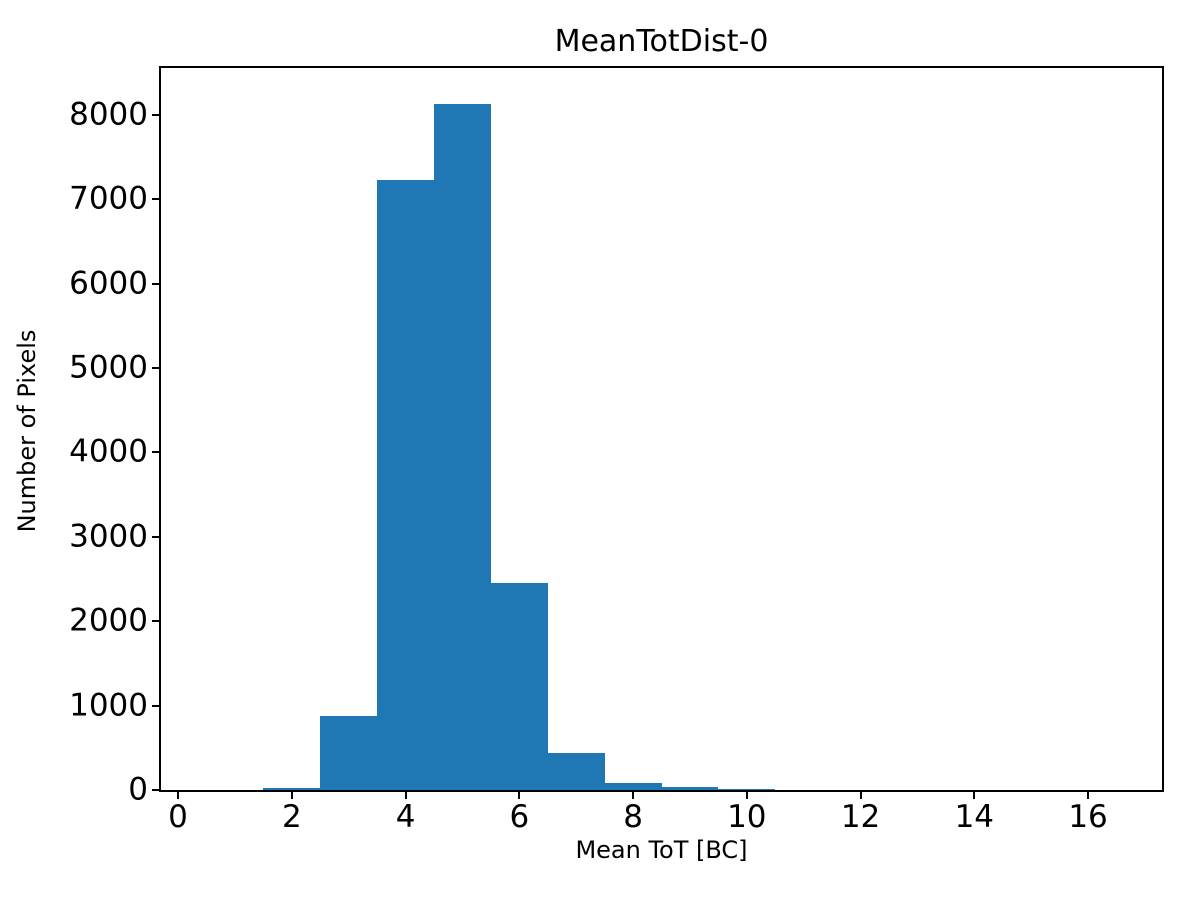 This screenshot has height=900, width=1200. What do you see at coordinates (108, 198) in the screenshot?
I see `y-tick-label: 7000` at bounding box center [108, 198].